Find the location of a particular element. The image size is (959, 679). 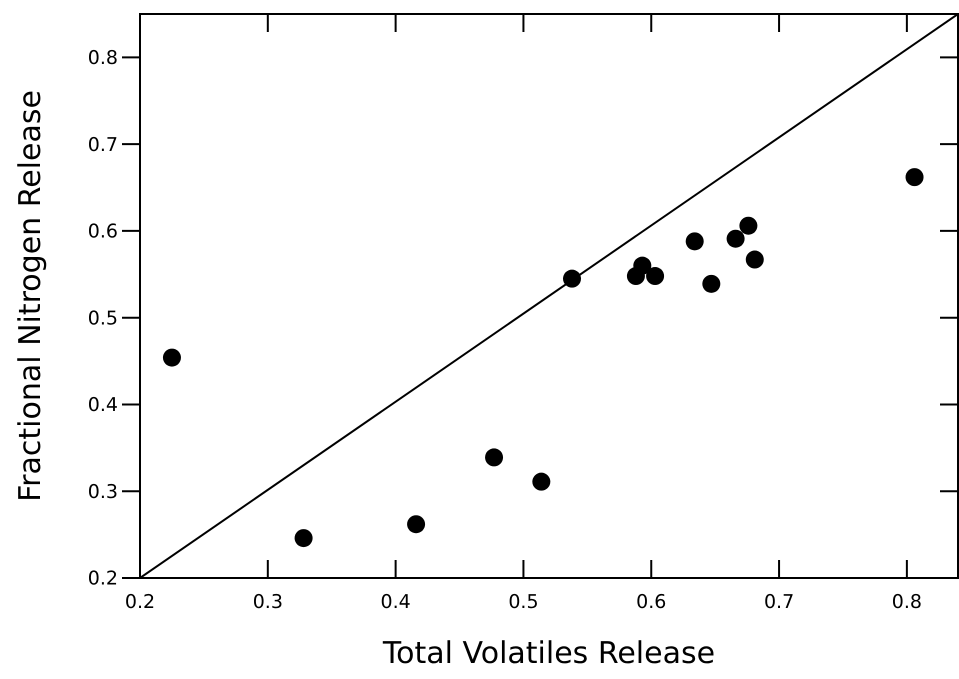

y-tick-label: 0.4 is located at coordinates (103, 405).